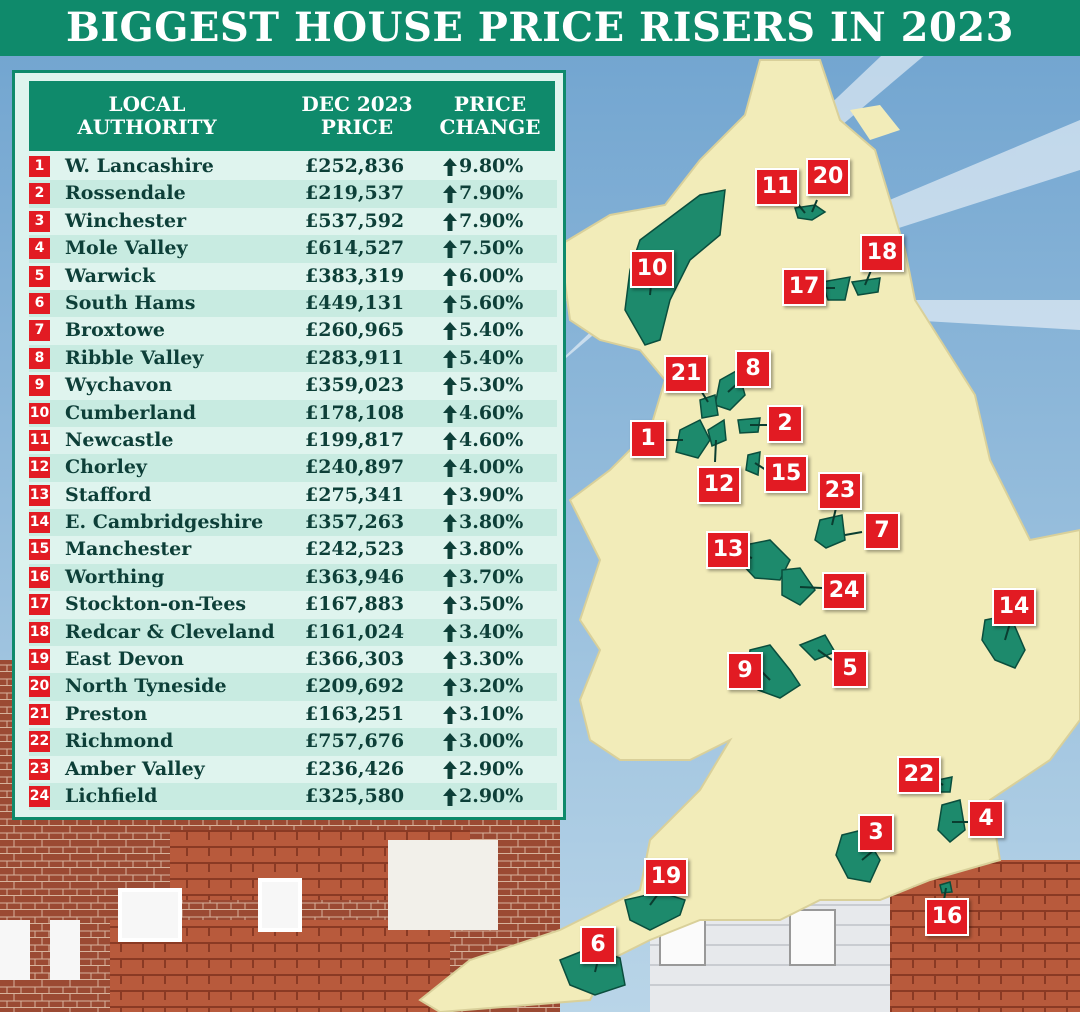 This screenshot has width=1080, height=1012. I want to click on price-change: 3.10%, so click(491, 713).